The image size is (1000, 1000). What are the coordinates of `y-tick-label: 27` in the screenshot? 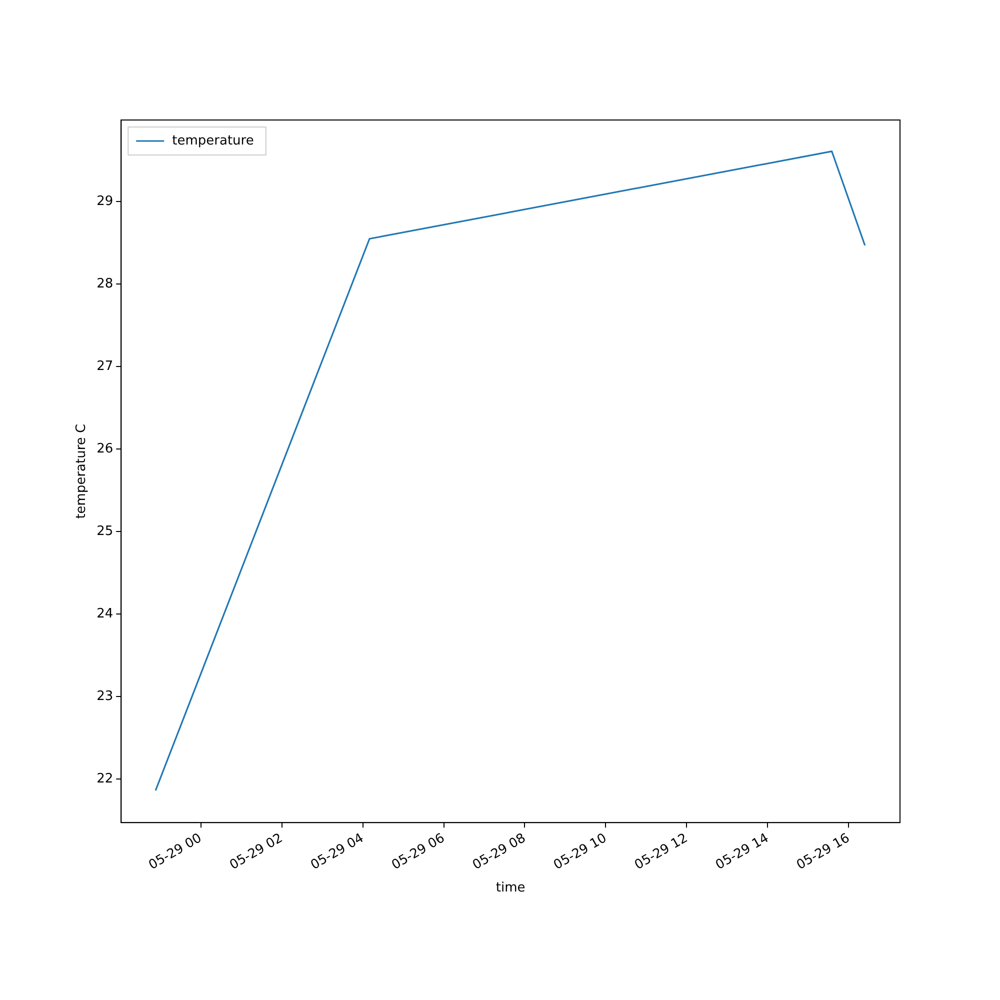 It's located at (105, 366).